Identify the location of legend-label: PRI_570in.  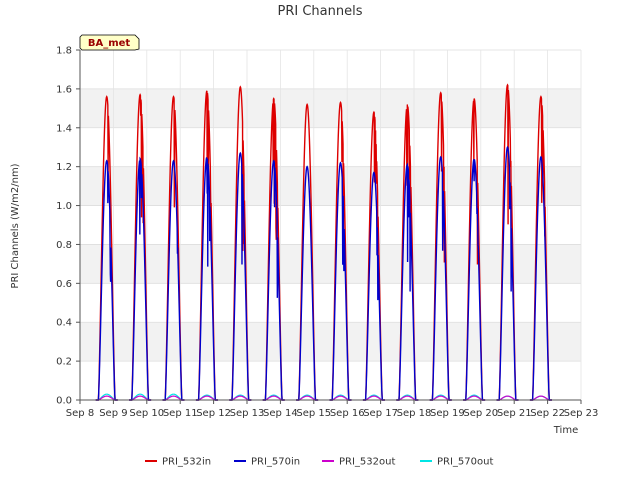
(275, 462).